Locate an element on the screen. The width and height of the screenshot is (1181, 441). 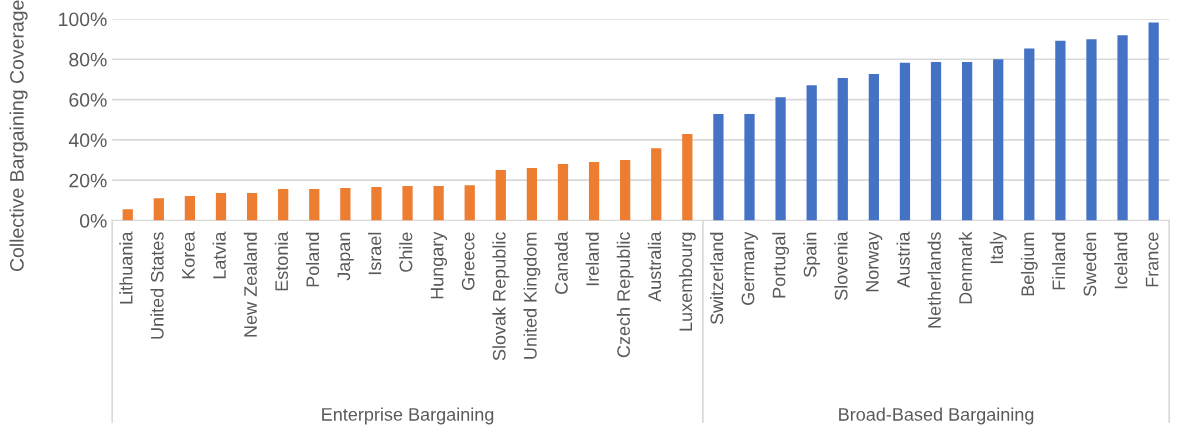
x-tick-label: Israel is located at coordinates (375, 253).